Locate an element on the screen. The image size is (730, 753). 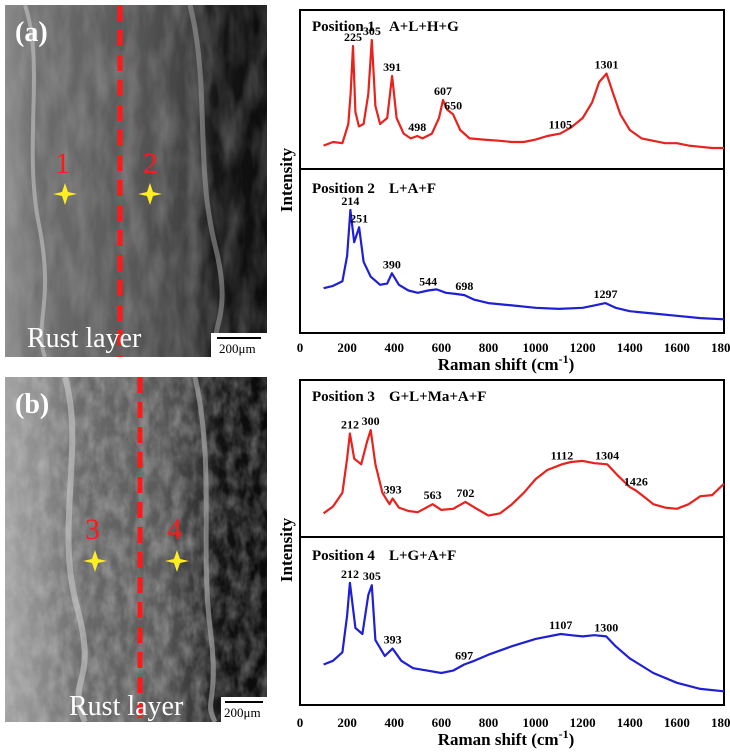
peak-label: 650 is located at coordinates (453, 105).